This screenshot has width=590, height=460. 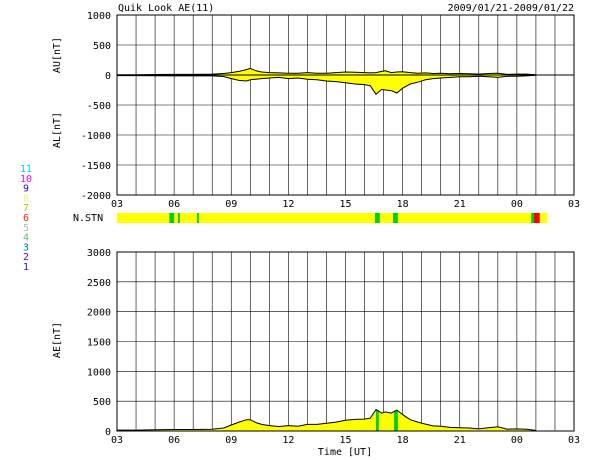 What do you see at coordinates (26, 238) in the screenshot?
I see `legend-count-4: 4` at bounding box center [26, 238].